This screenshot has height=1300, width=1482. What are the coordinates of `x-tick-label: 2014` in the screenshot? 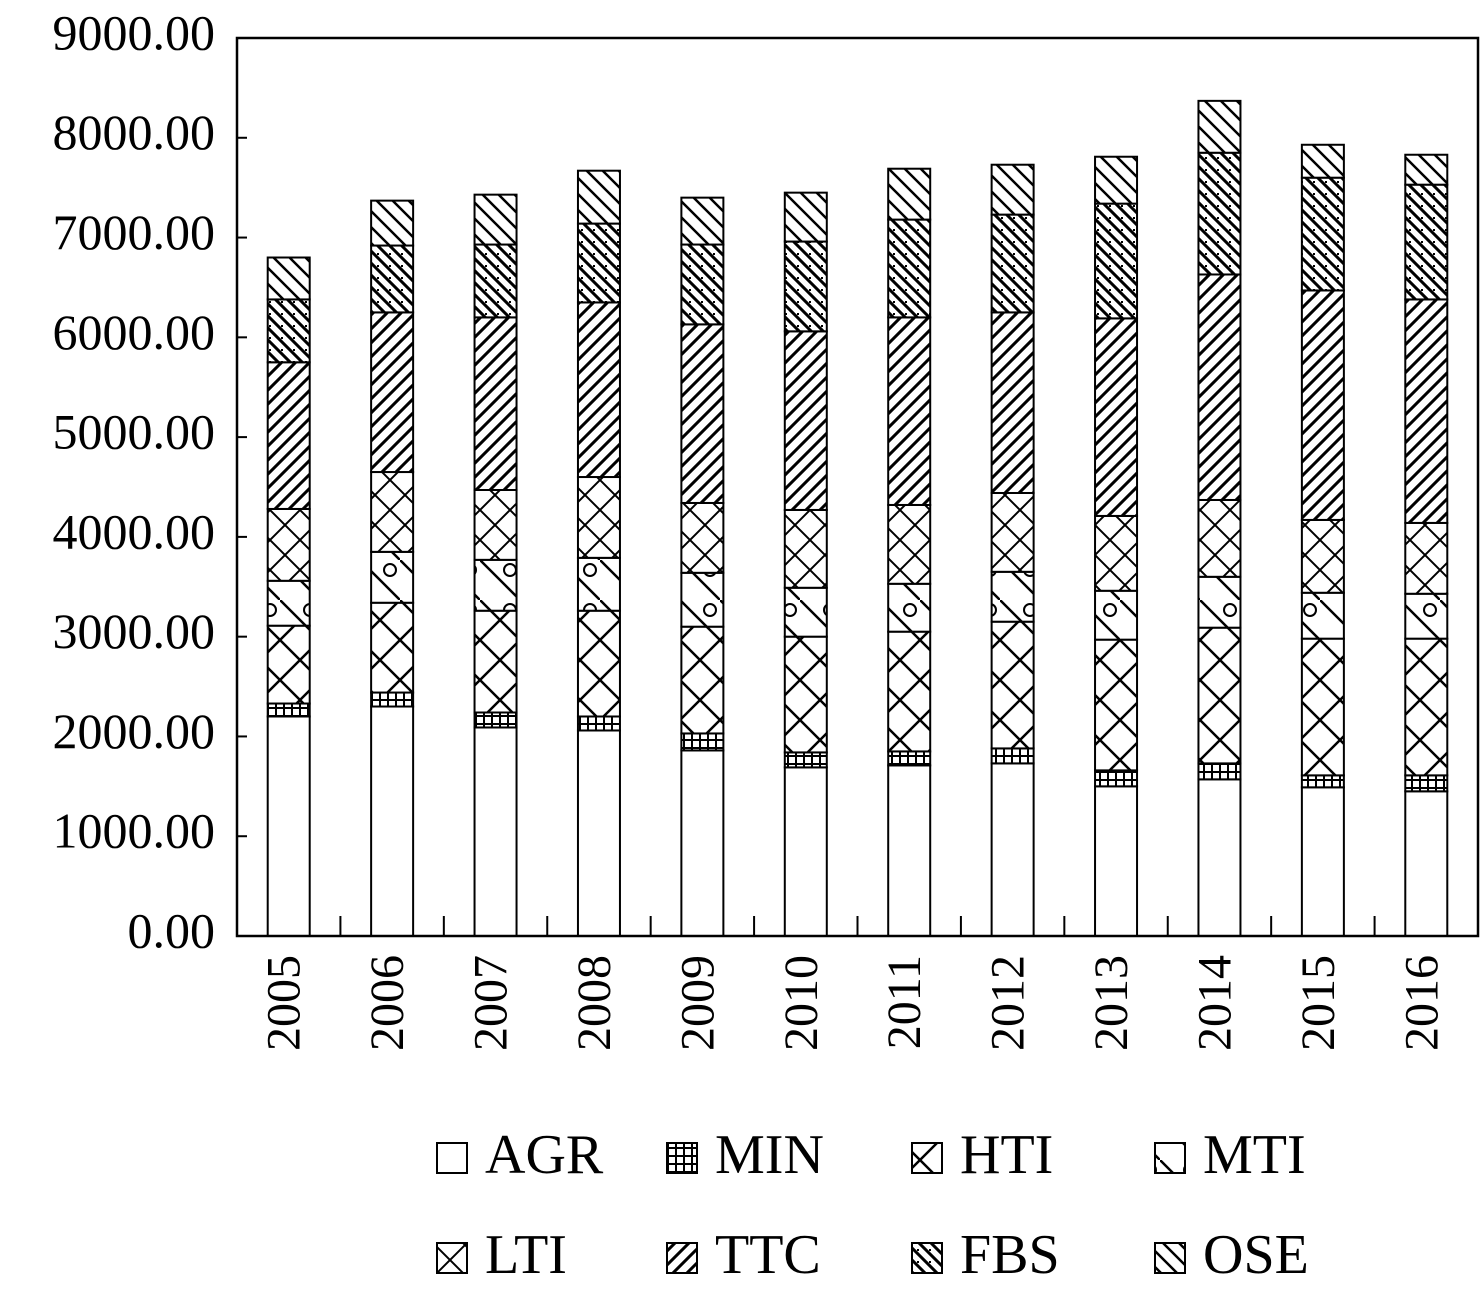 It's located at (1214, 1003).